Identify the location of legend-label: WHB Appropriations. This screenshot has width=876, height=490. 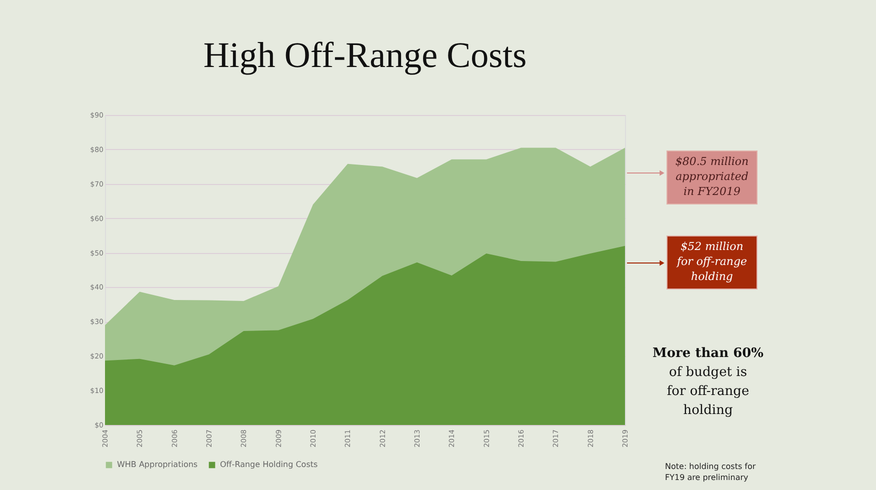
(157, 464).